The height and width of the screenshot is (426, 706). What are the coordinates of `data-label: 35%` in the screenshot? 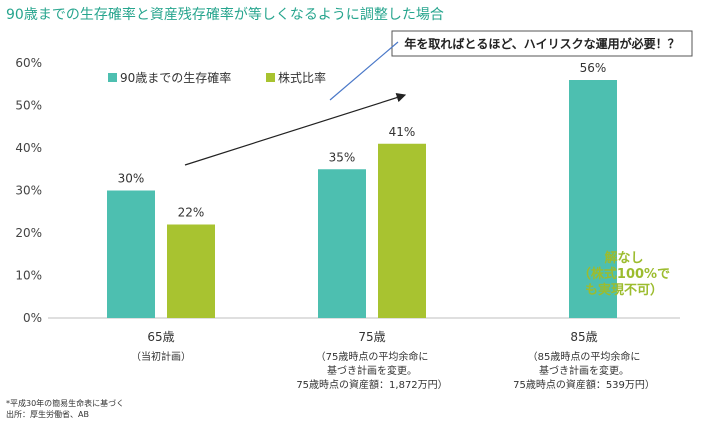 It's located at (342, 157).